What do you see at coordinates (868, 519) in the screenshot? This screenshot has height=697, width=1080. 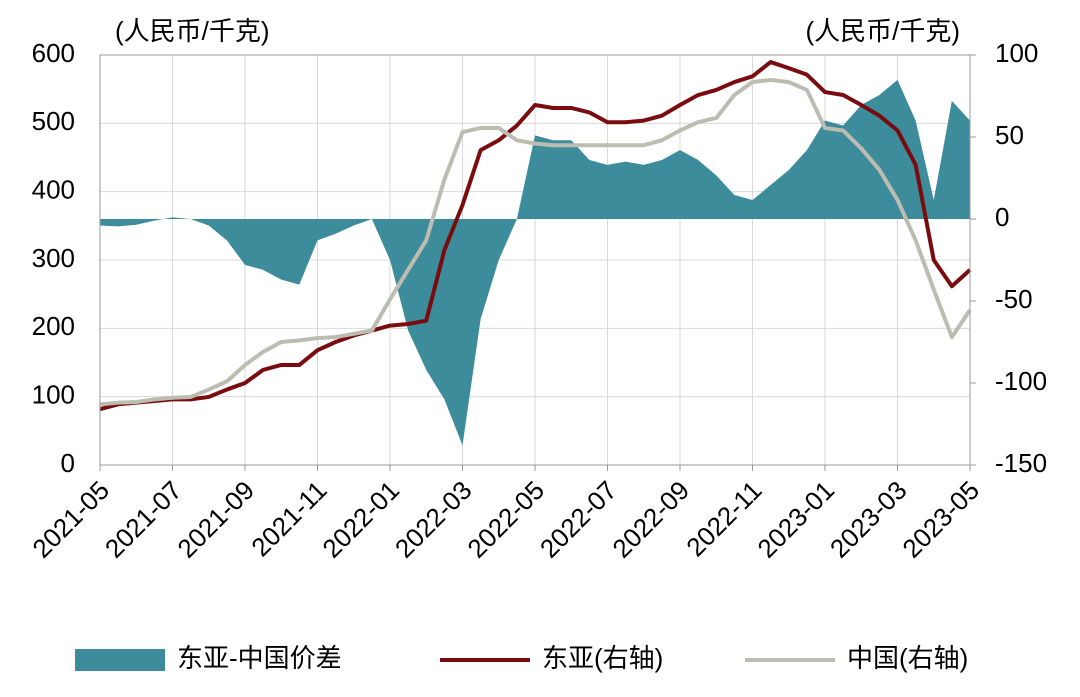 I see `x-tick-label: 2023-03` at bounding box center [868, 519].